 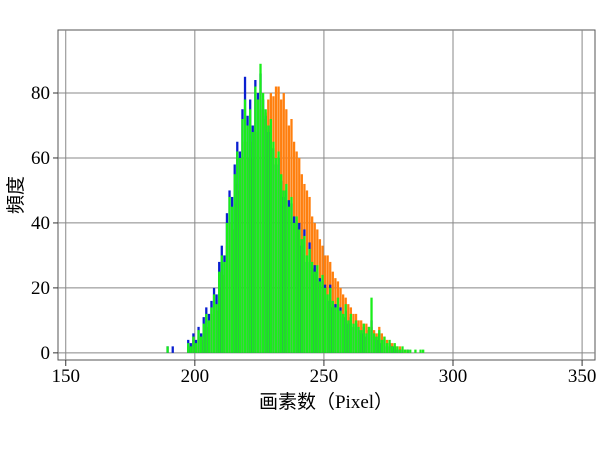 I want to click on x-tick-label: 250, so click(x=324, y=376).